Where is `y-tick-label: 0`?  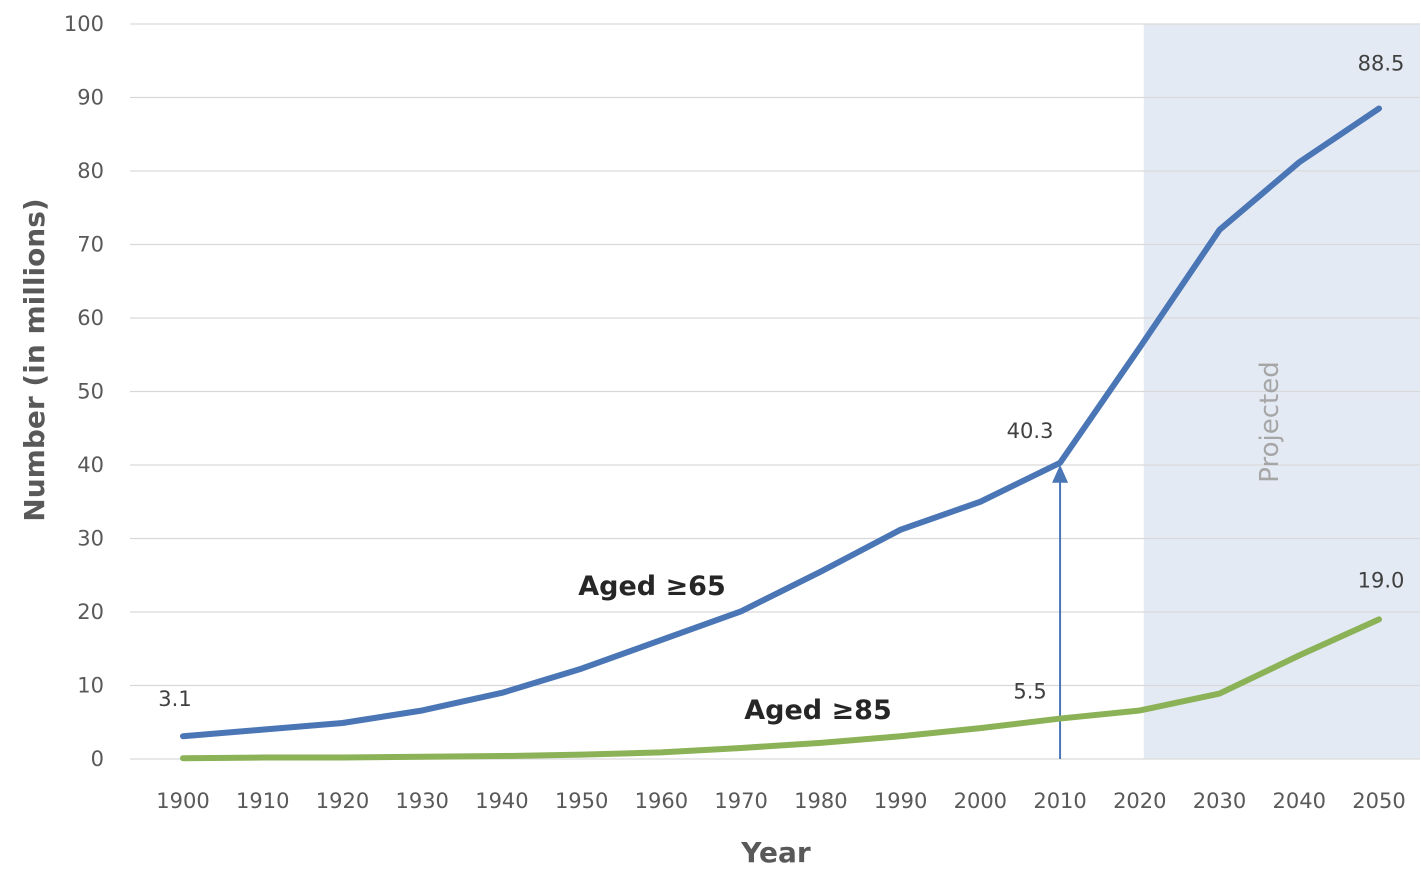
y-tick-label: 0 is located at coordinates (97, 759).